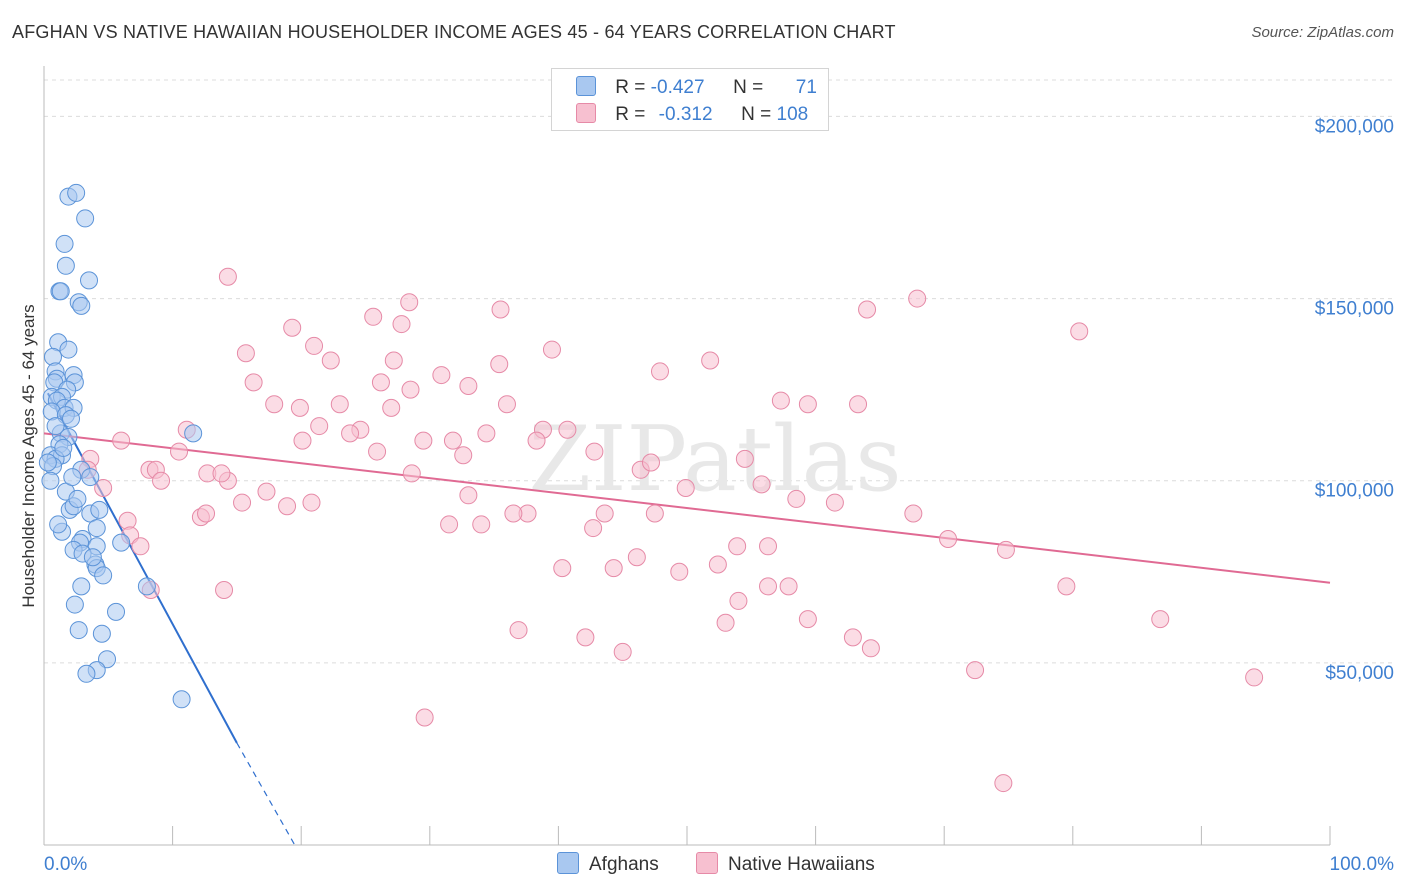 This screenshot has width=1406, height=892. What do you see at coordinates (28, 455) in the screenshot?
I see `y-axis-label: Householder Income Ages 45 - 64 years` at bounding box center [28, 455].